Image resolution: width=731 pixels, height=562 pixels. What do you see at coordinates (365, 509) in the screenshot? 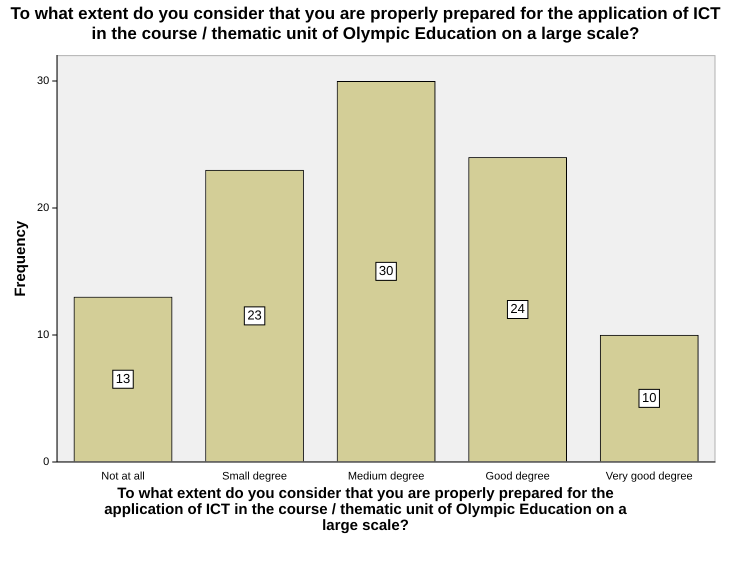
I see `x-axis-title: To what extent do you consider that you are properly prepared for the application of ICT in the course / thematic unit of Olympic Education on a large scale?` at bounding box center [365, 509].